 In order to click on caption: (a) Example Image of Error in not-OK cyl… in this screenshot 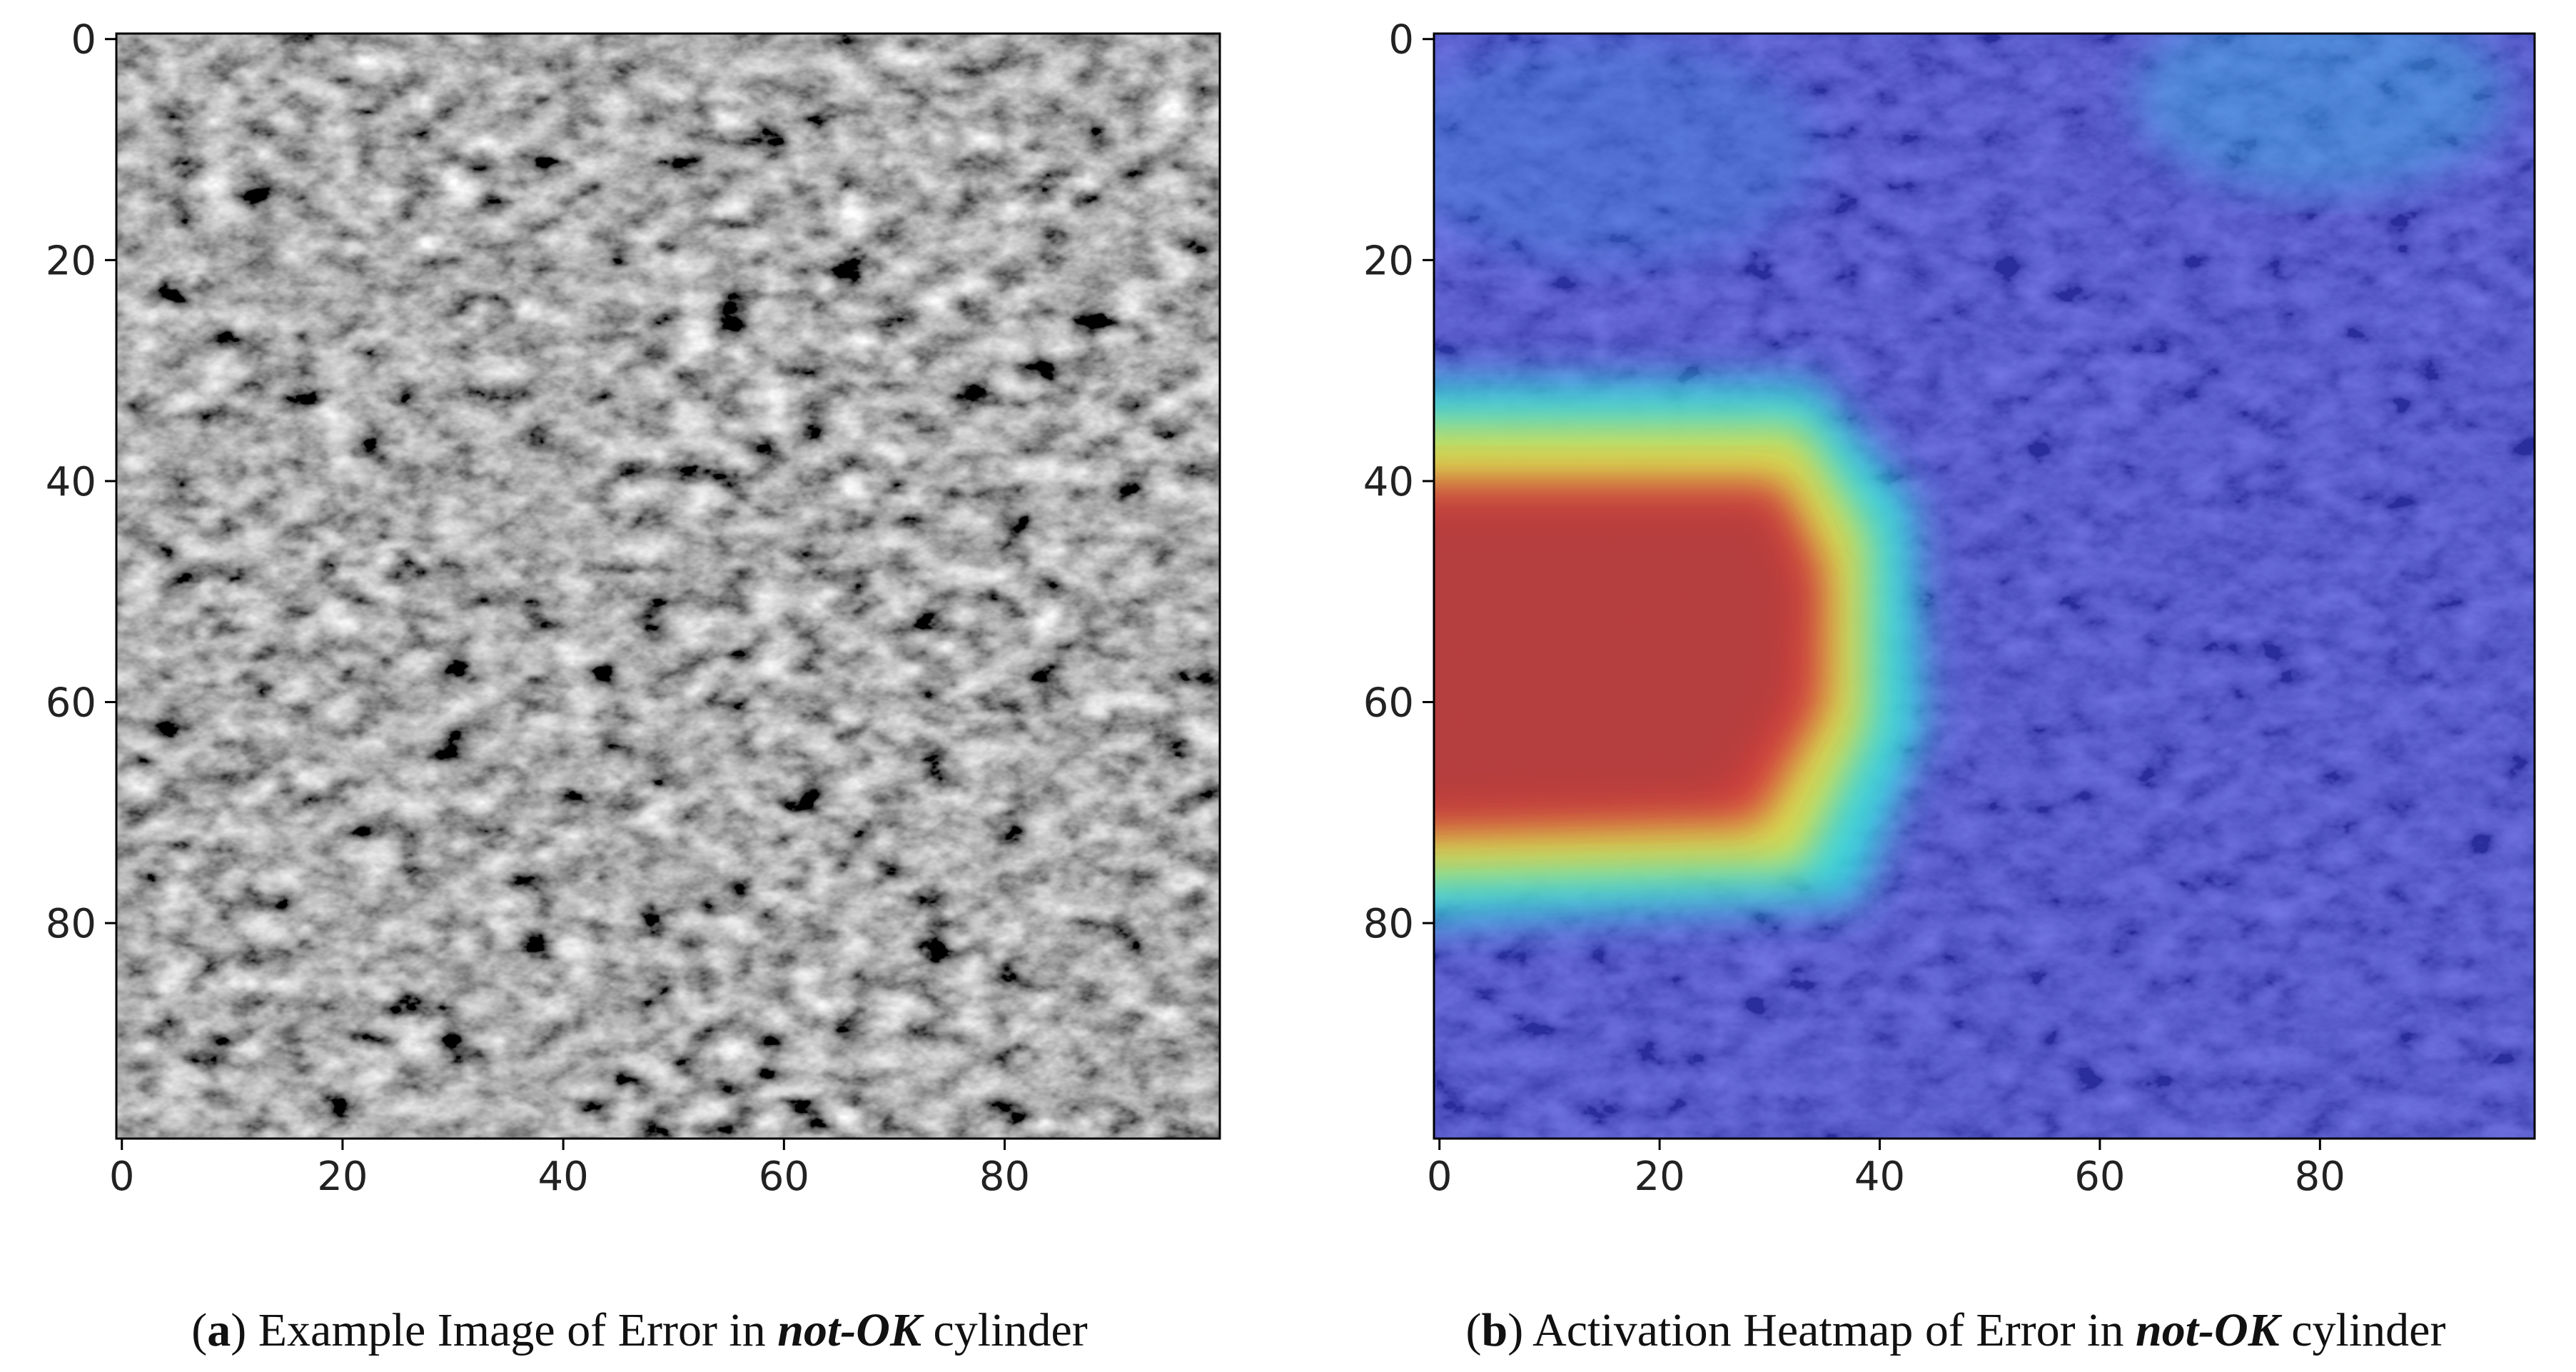, I will do `click(639, 1330)`.